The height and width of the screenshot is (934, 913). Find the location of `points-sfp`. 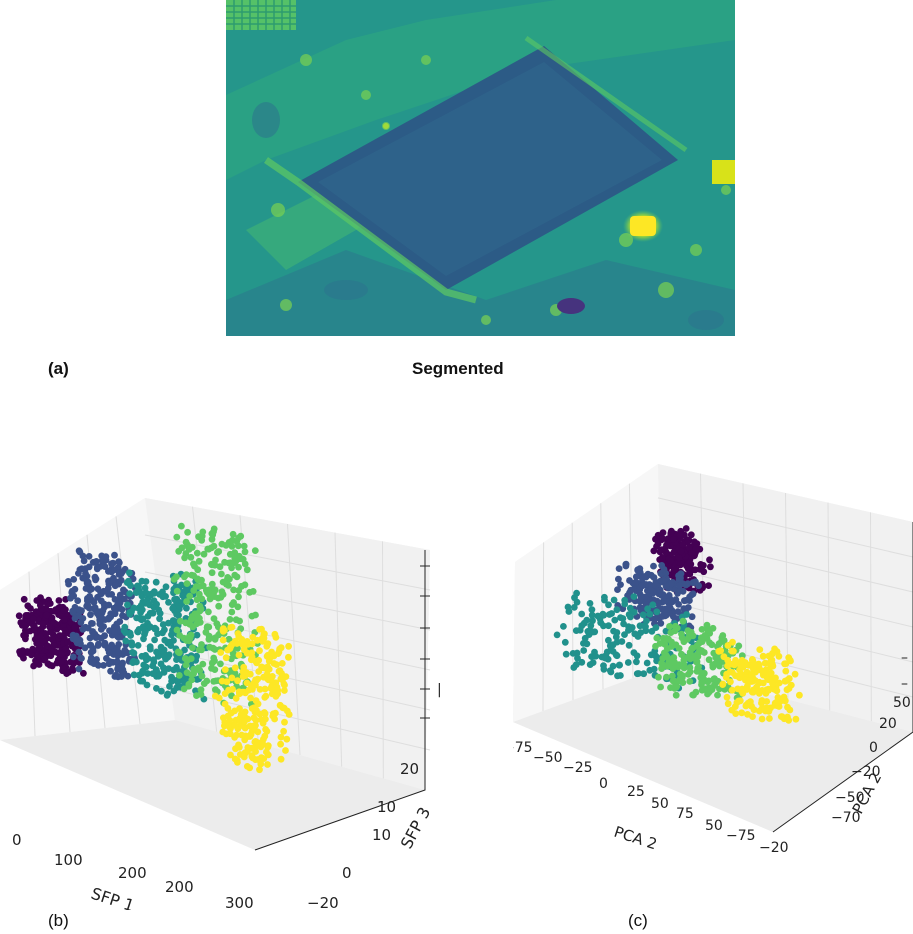

points-sfp is located at coordinates (154, 648).